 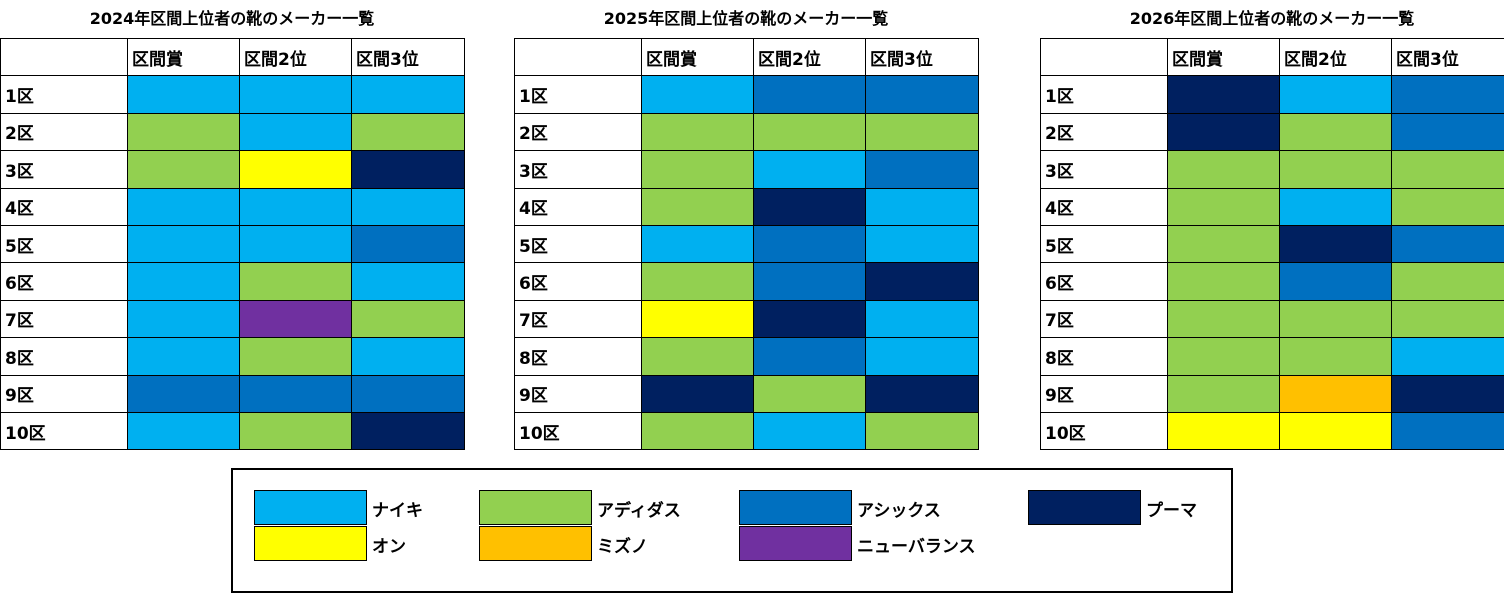 What do you see at coordinates (578, 281) in the screenshot?
I see `row-label: 6区` at bounding box center [578, 281].